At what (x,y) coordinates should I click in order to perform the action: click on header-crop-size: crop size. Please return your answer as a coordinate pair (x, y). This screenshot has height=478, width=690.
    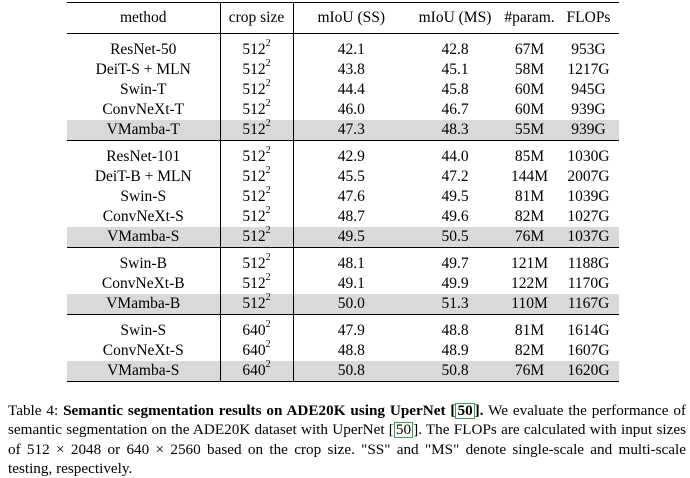
    Looking at the image, I should click on (257, 18).